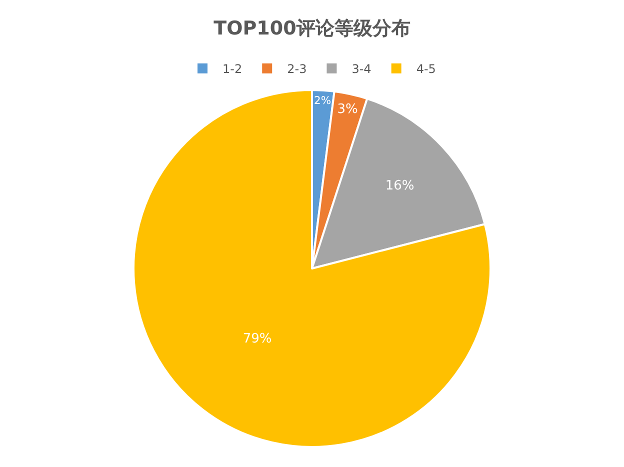 The image size is (624, 467). Describe the element at coordinates (362, 69) in the screenshot. I see `legend-label: 3-4` at that location.